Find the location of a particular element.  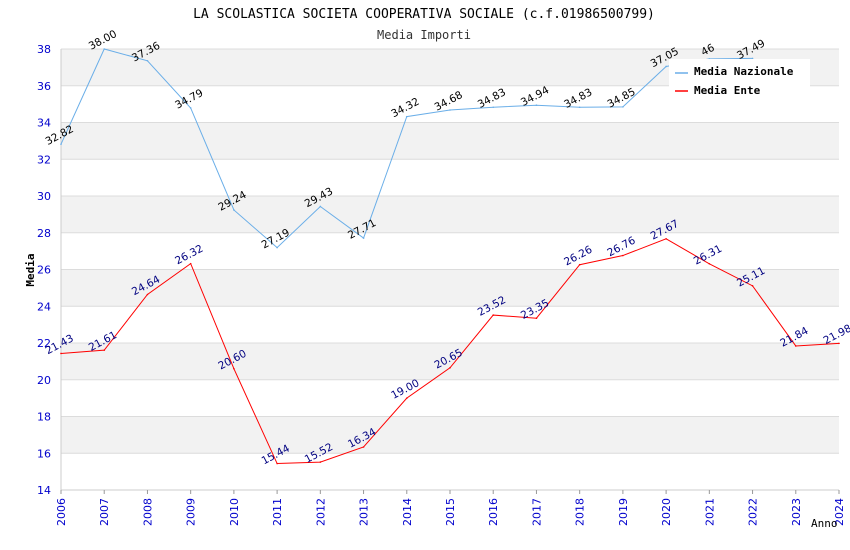

legend: Media Nazionale Media Ente is located at coordinates (739, 80).